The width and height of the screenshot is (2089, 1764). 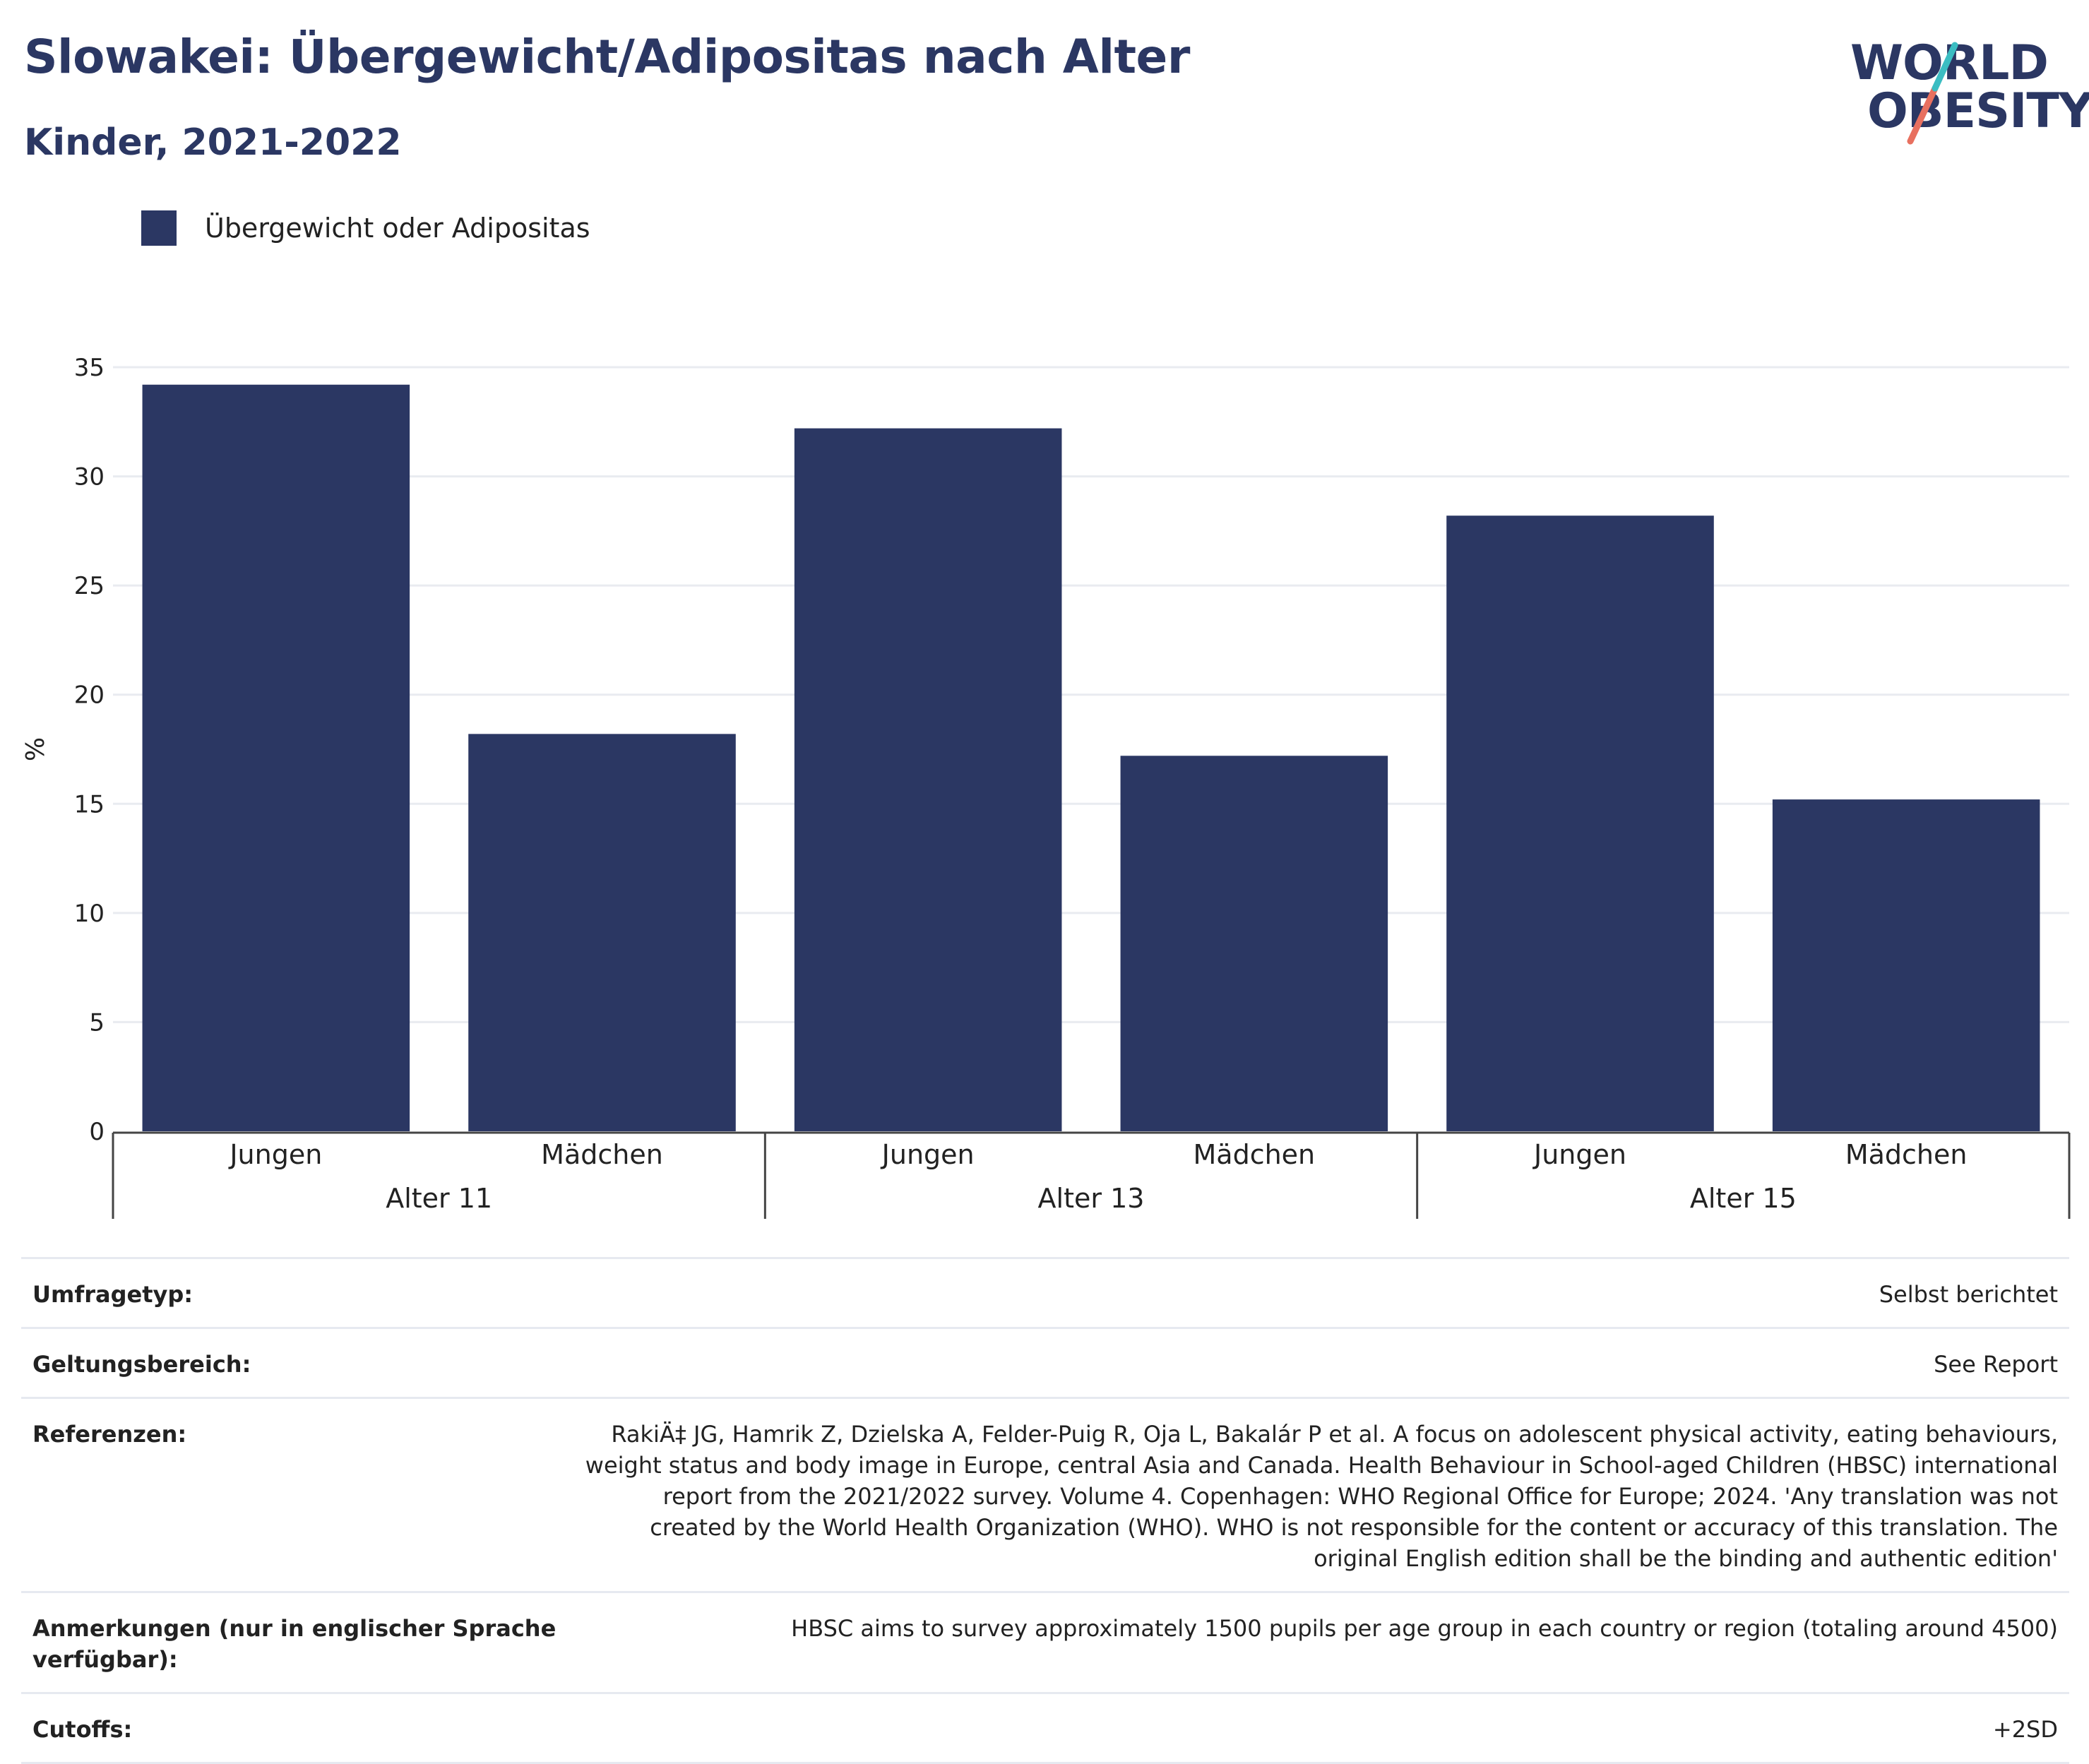 What do you see at coordinates (2025, 1729) in the screenshot?
I see `meta-value: +2SD` at bounding box center [2025, 1729].